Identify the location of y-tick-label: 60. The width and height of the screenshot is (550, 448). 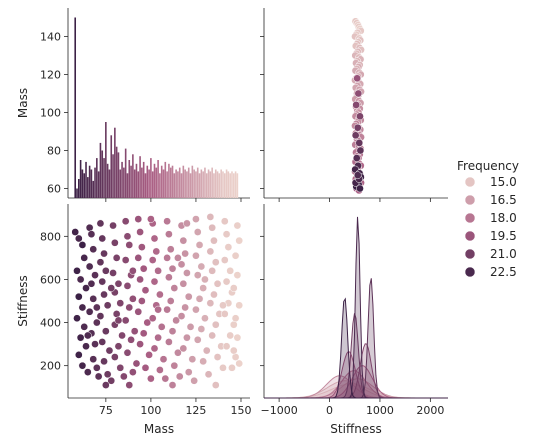
(54, 189).